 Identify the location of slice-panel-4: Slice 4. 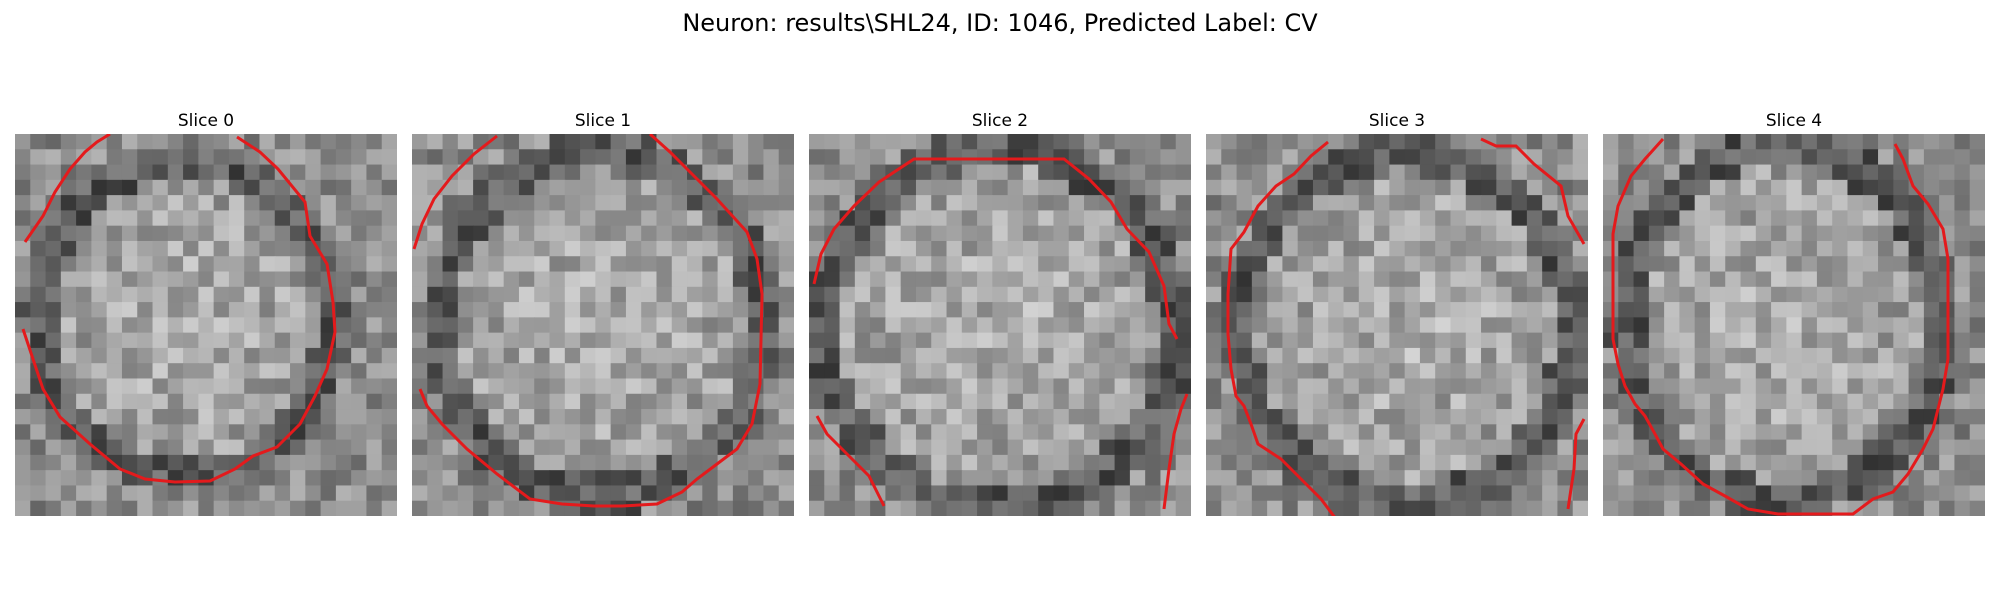
(1794, 313).